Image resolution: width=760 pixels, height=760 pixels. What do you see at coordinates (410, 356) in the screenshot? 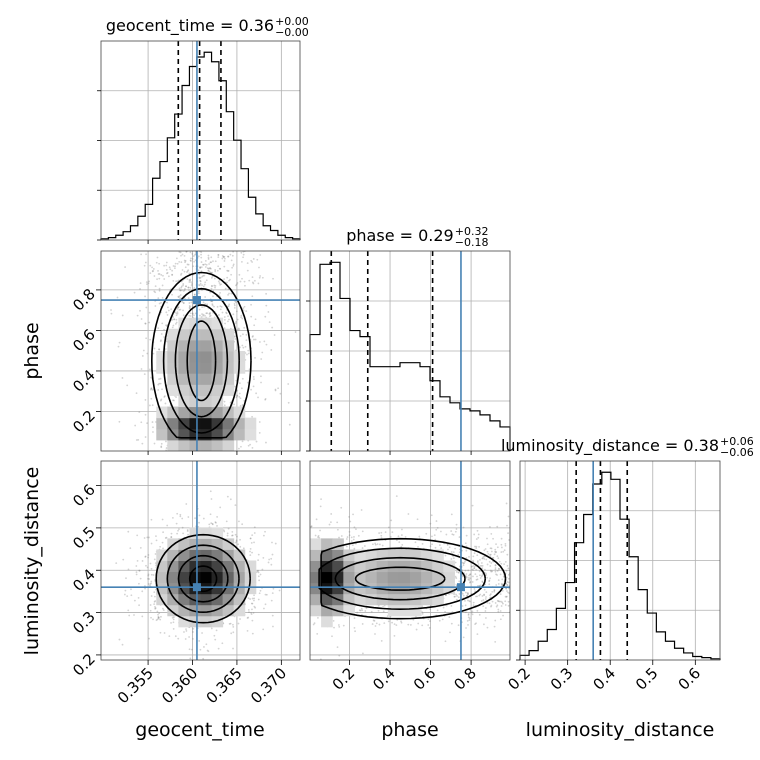
I see `histogram-phase` at bounding box center [410, 356].